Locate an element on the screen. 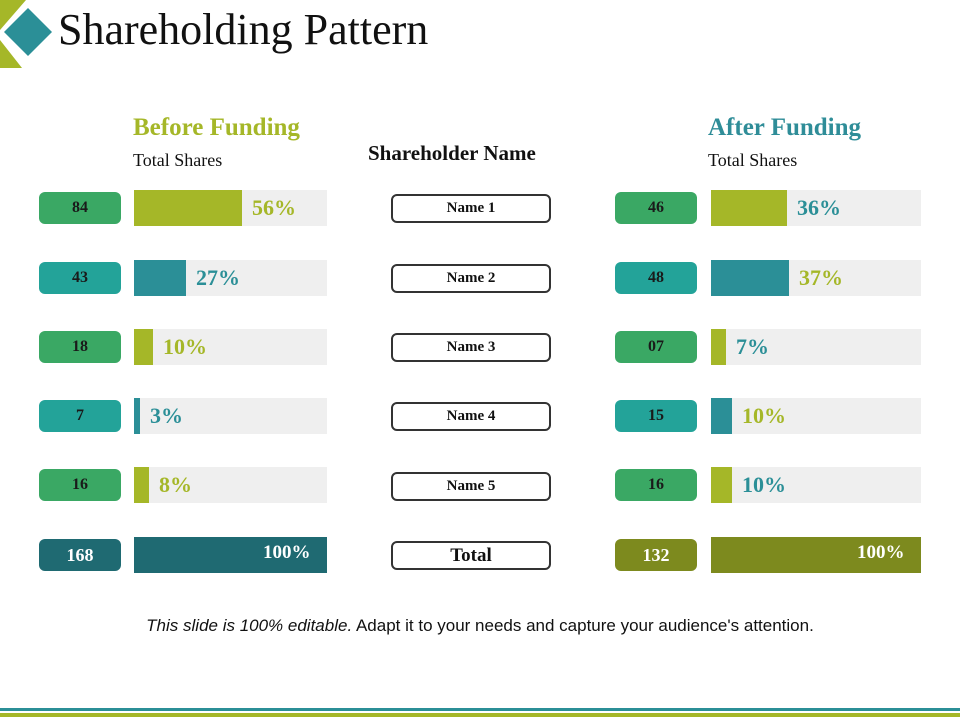 Image resolution: width=960 pixels, height=720 pixels. after-shares-count: 16 is located at coordinates (656, 485).